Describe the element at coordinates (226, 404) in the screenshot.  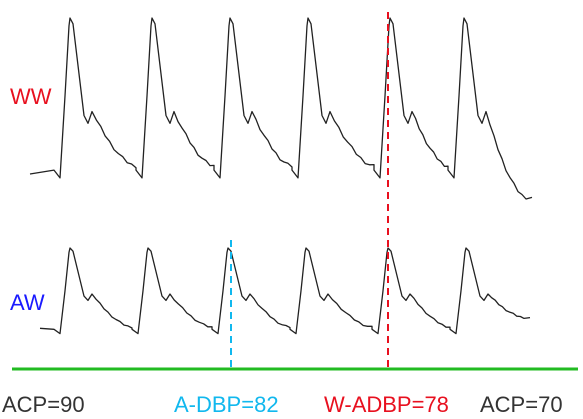
I see `a-dbp-label: A-DBP=82` at that location.